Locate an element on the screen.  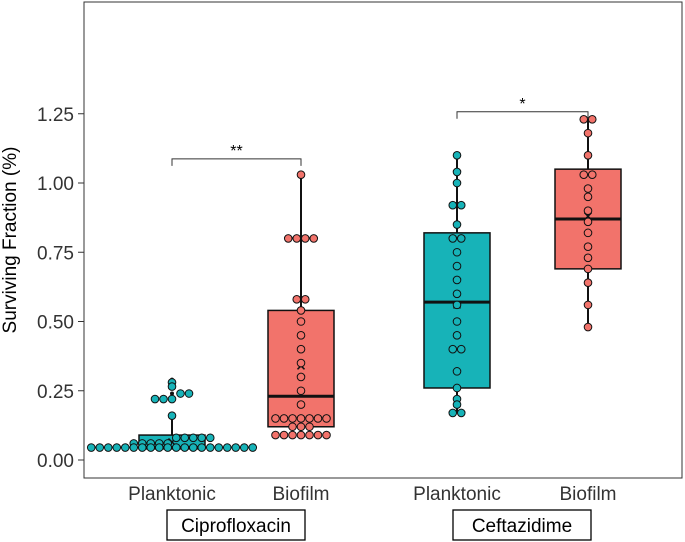
significance-layer: *** is located at coordinates (380, 131).